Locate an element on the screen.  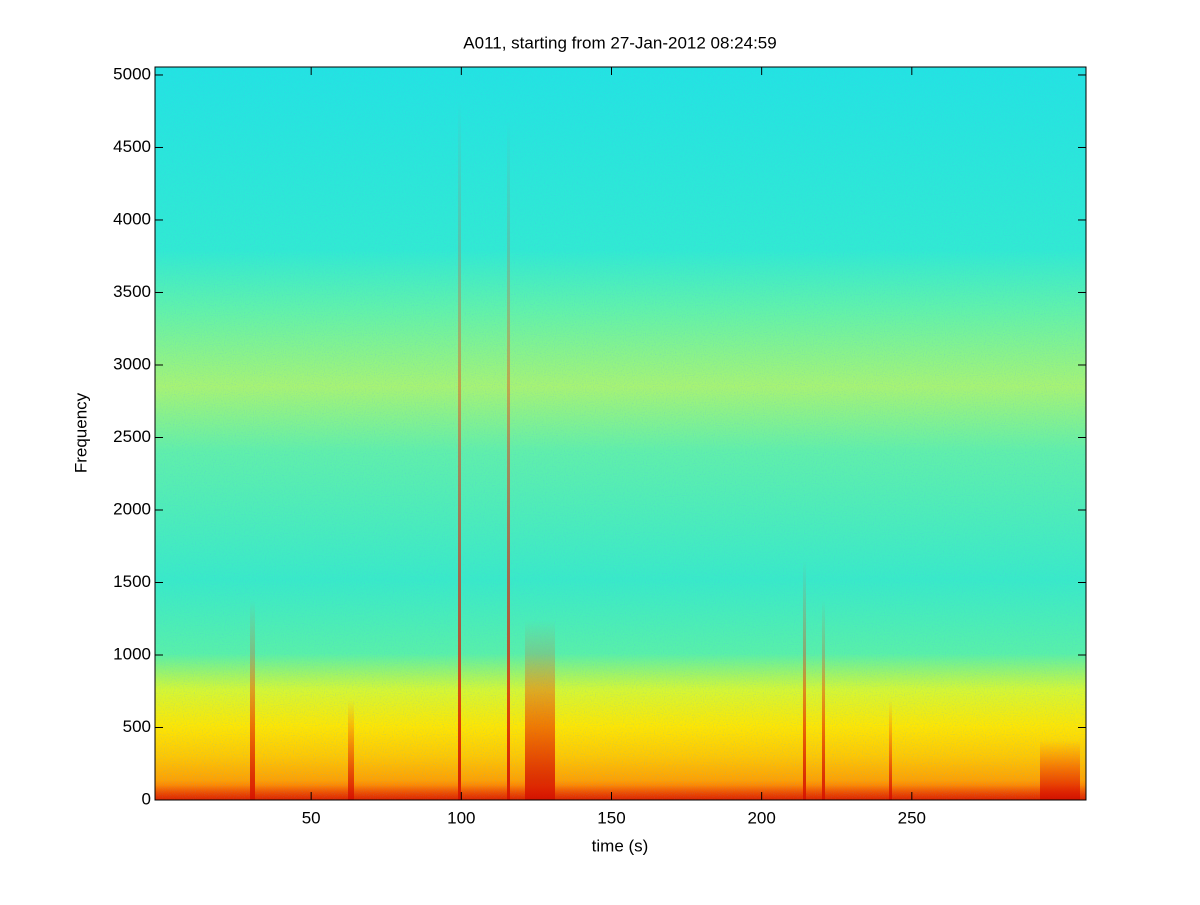
y-tick-label: 500 is located at coordinates (137, 726).